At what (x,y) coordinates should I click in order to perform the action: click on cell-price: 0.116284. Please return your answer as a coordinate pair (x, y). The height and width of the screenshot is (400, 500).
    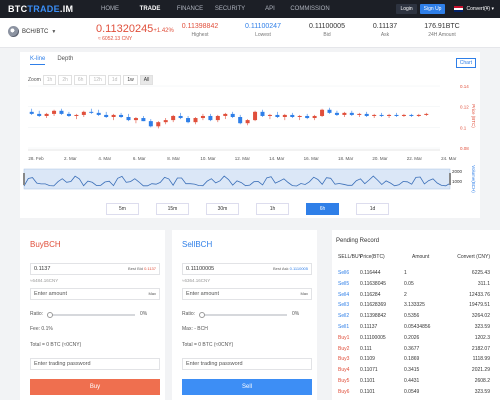
    Looking at the image, I should click on (370, 294).